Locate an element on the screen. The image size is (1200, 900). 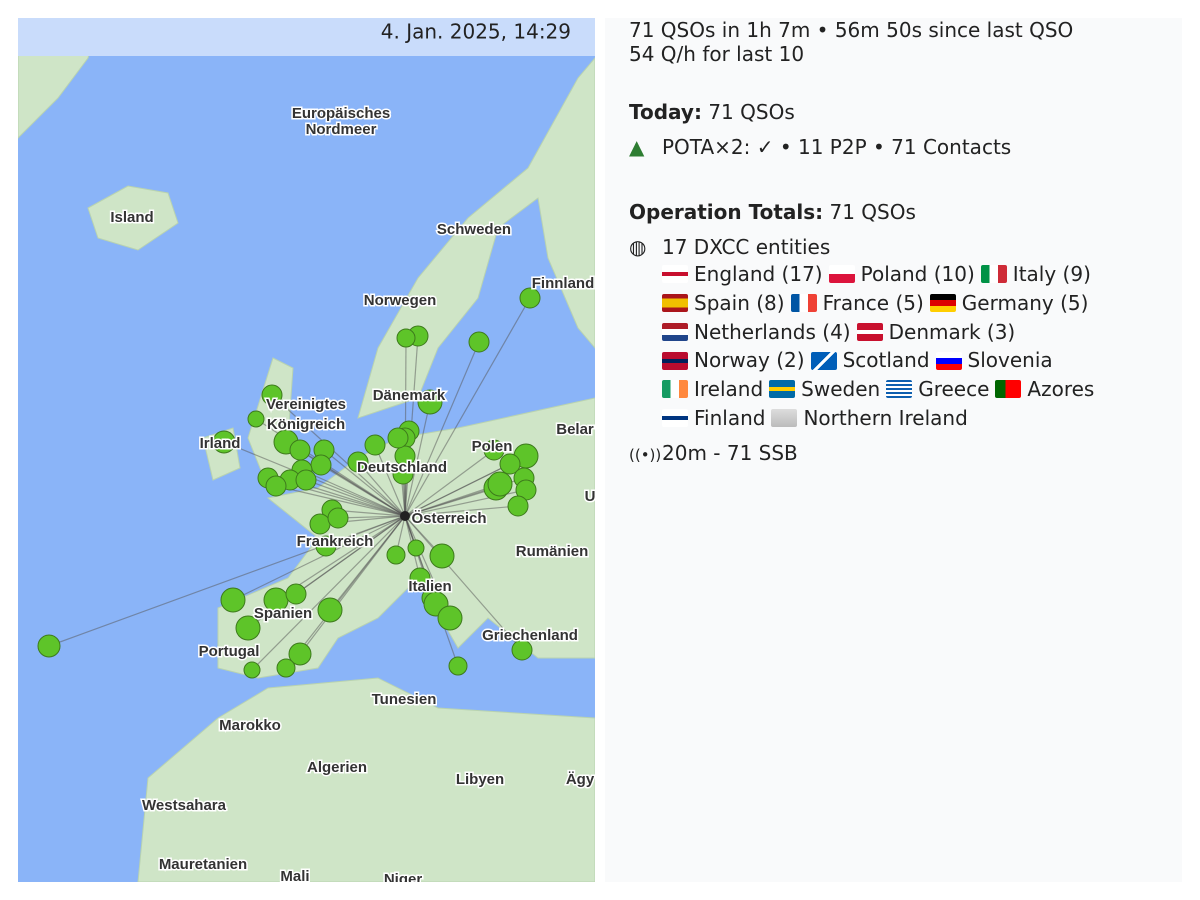
summary-line: 54 Q/h for last 10 is located at coordinates (717, 54).